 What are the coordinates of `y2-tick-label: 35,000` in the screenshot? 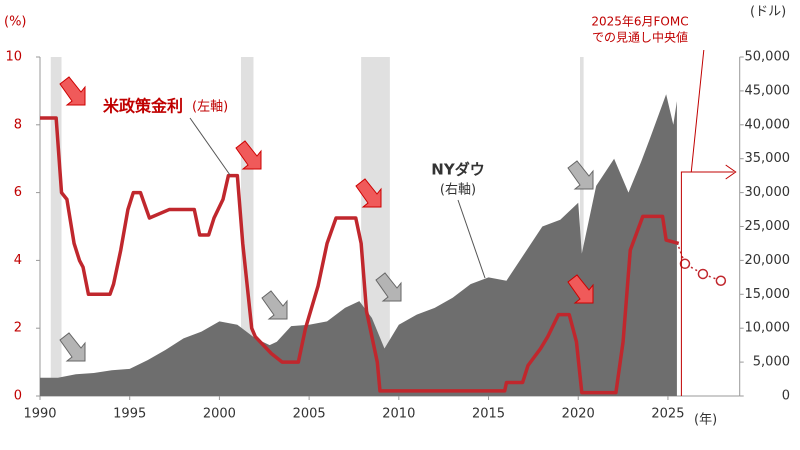 It's located at (768, 158).